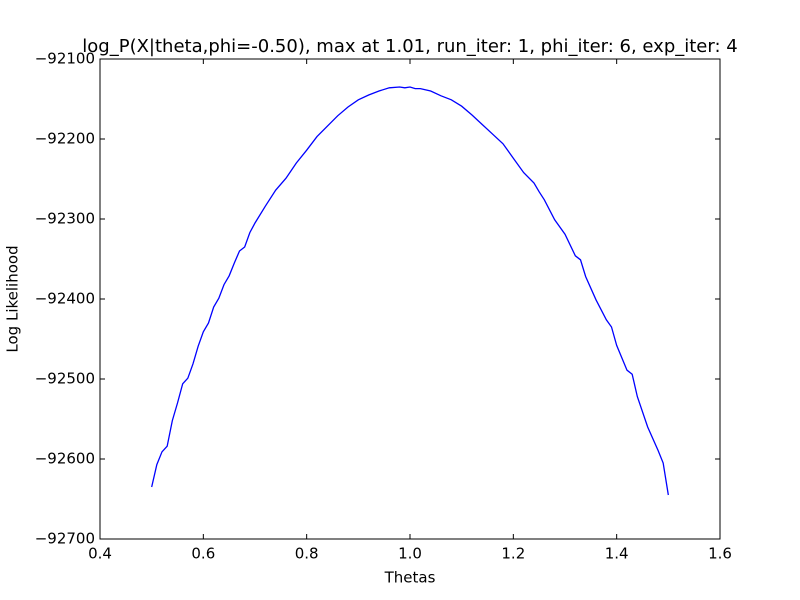  I want to click on y-tick-label: −92500, so click(65, 379).